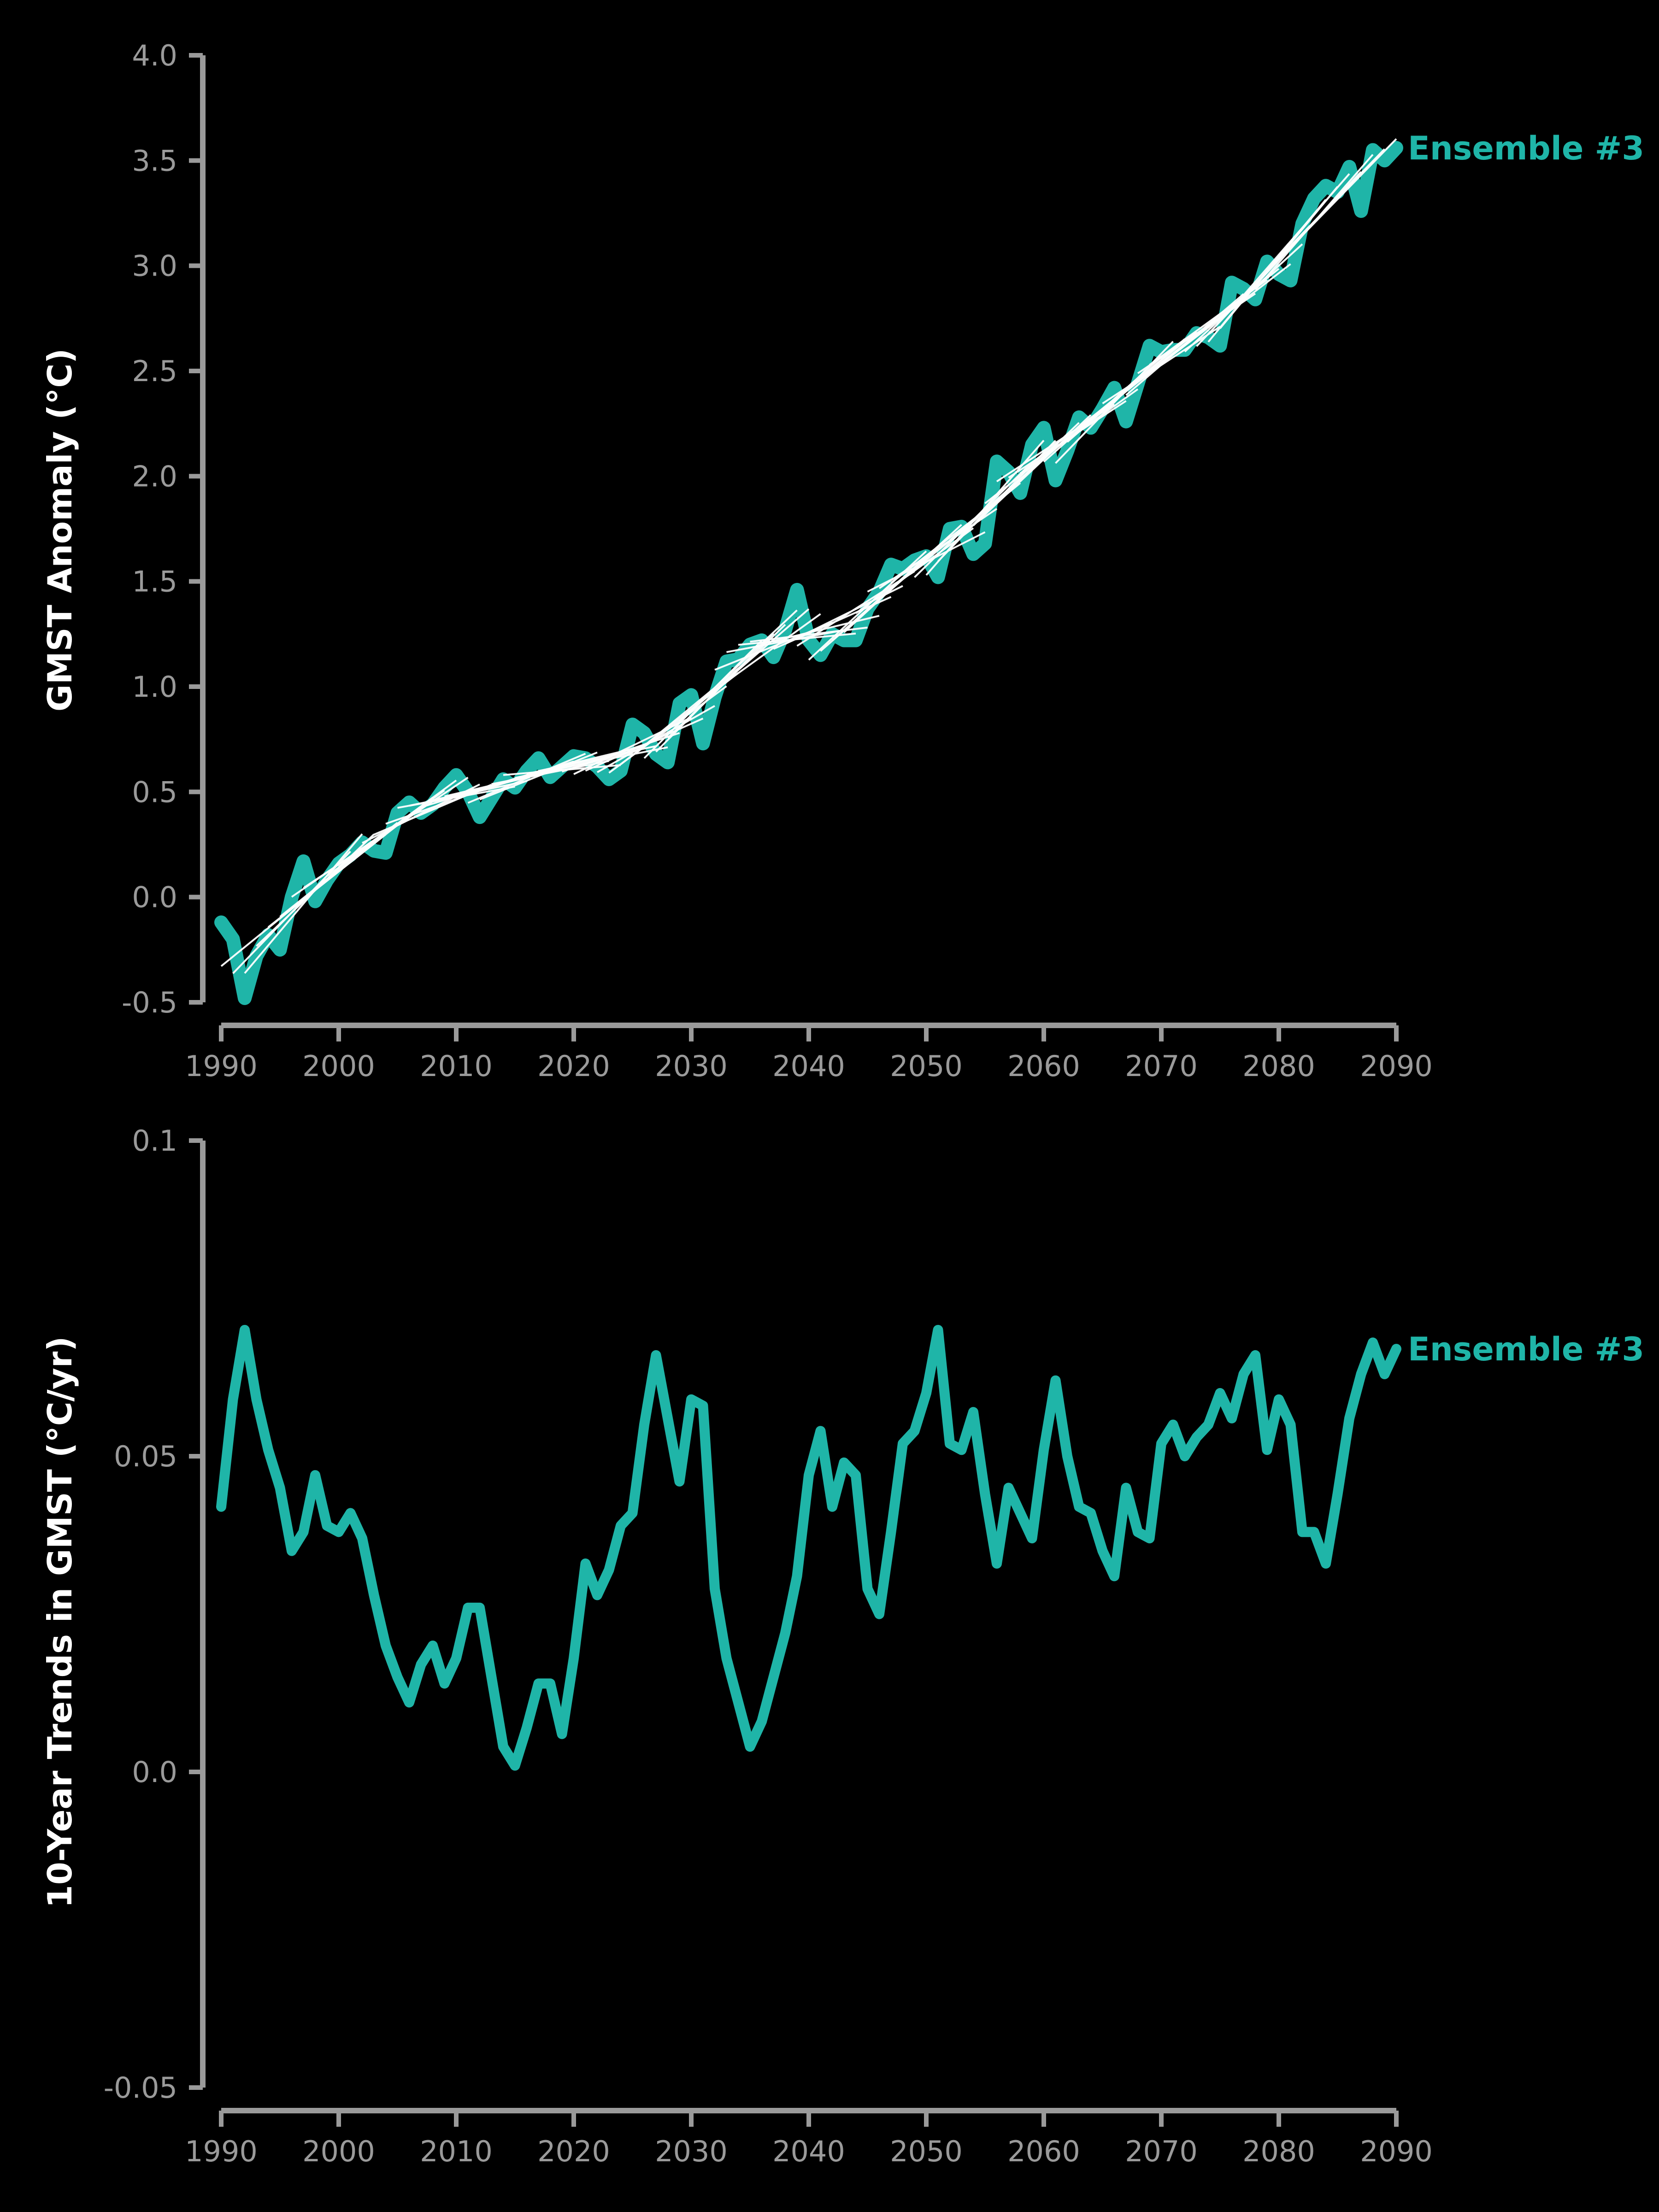 The height and width of the screenshot is (2212, 1659). What do you see at coordinates (60, 530) in the screenshot?
I see `gmst-y-axis-title: GMST Anomaly (°C)` at bounding box center [60, 530].